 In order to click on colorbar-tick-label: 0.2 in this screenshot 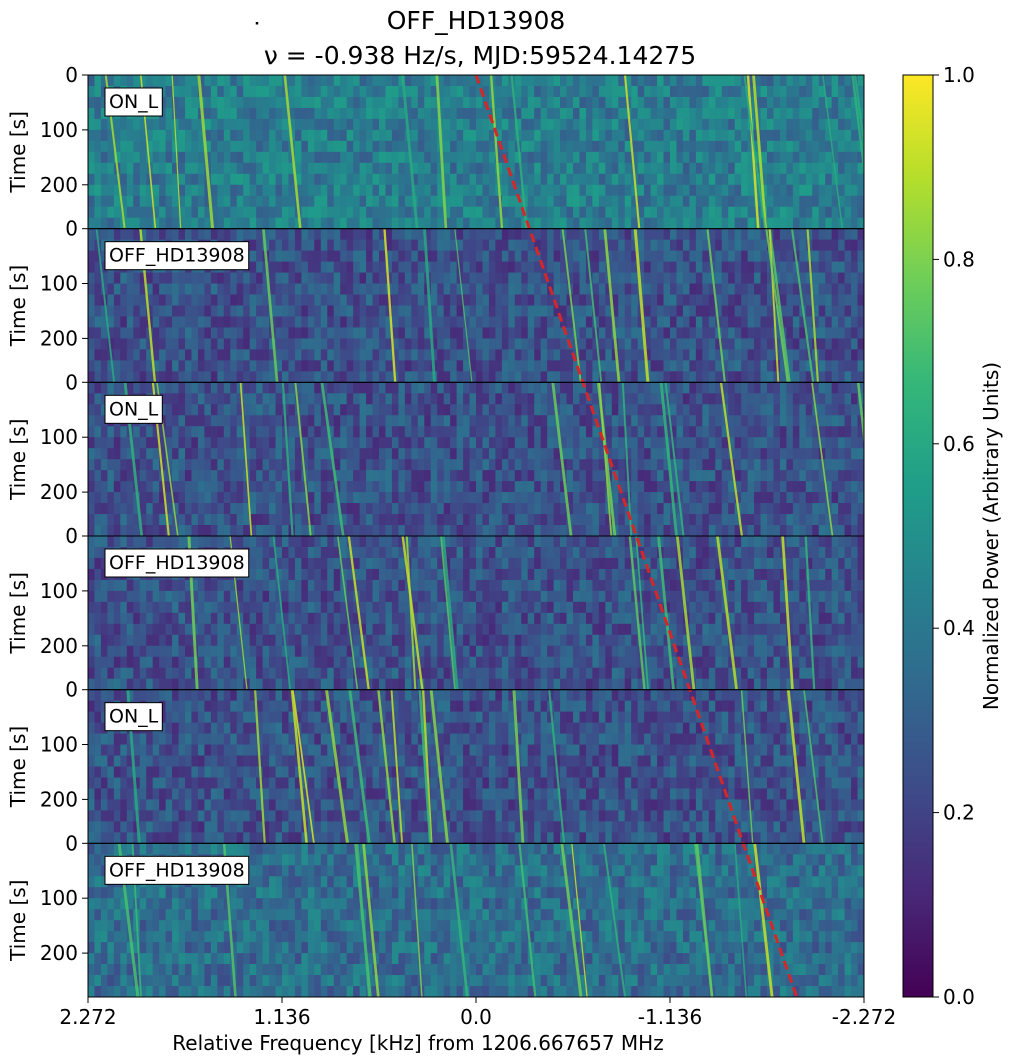, I will do `click(959, 813)`.